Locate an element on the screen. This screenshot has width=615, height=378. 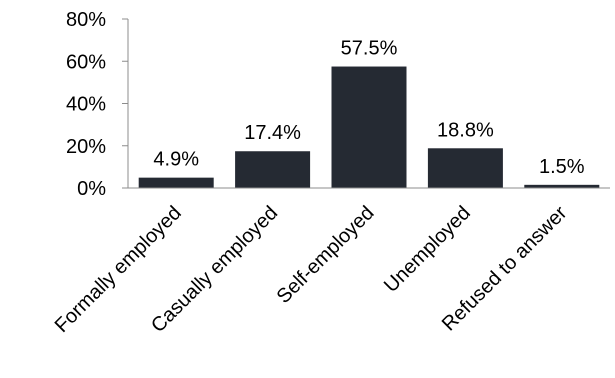
data-label: 1.5% is located at coordinates (562, 167).